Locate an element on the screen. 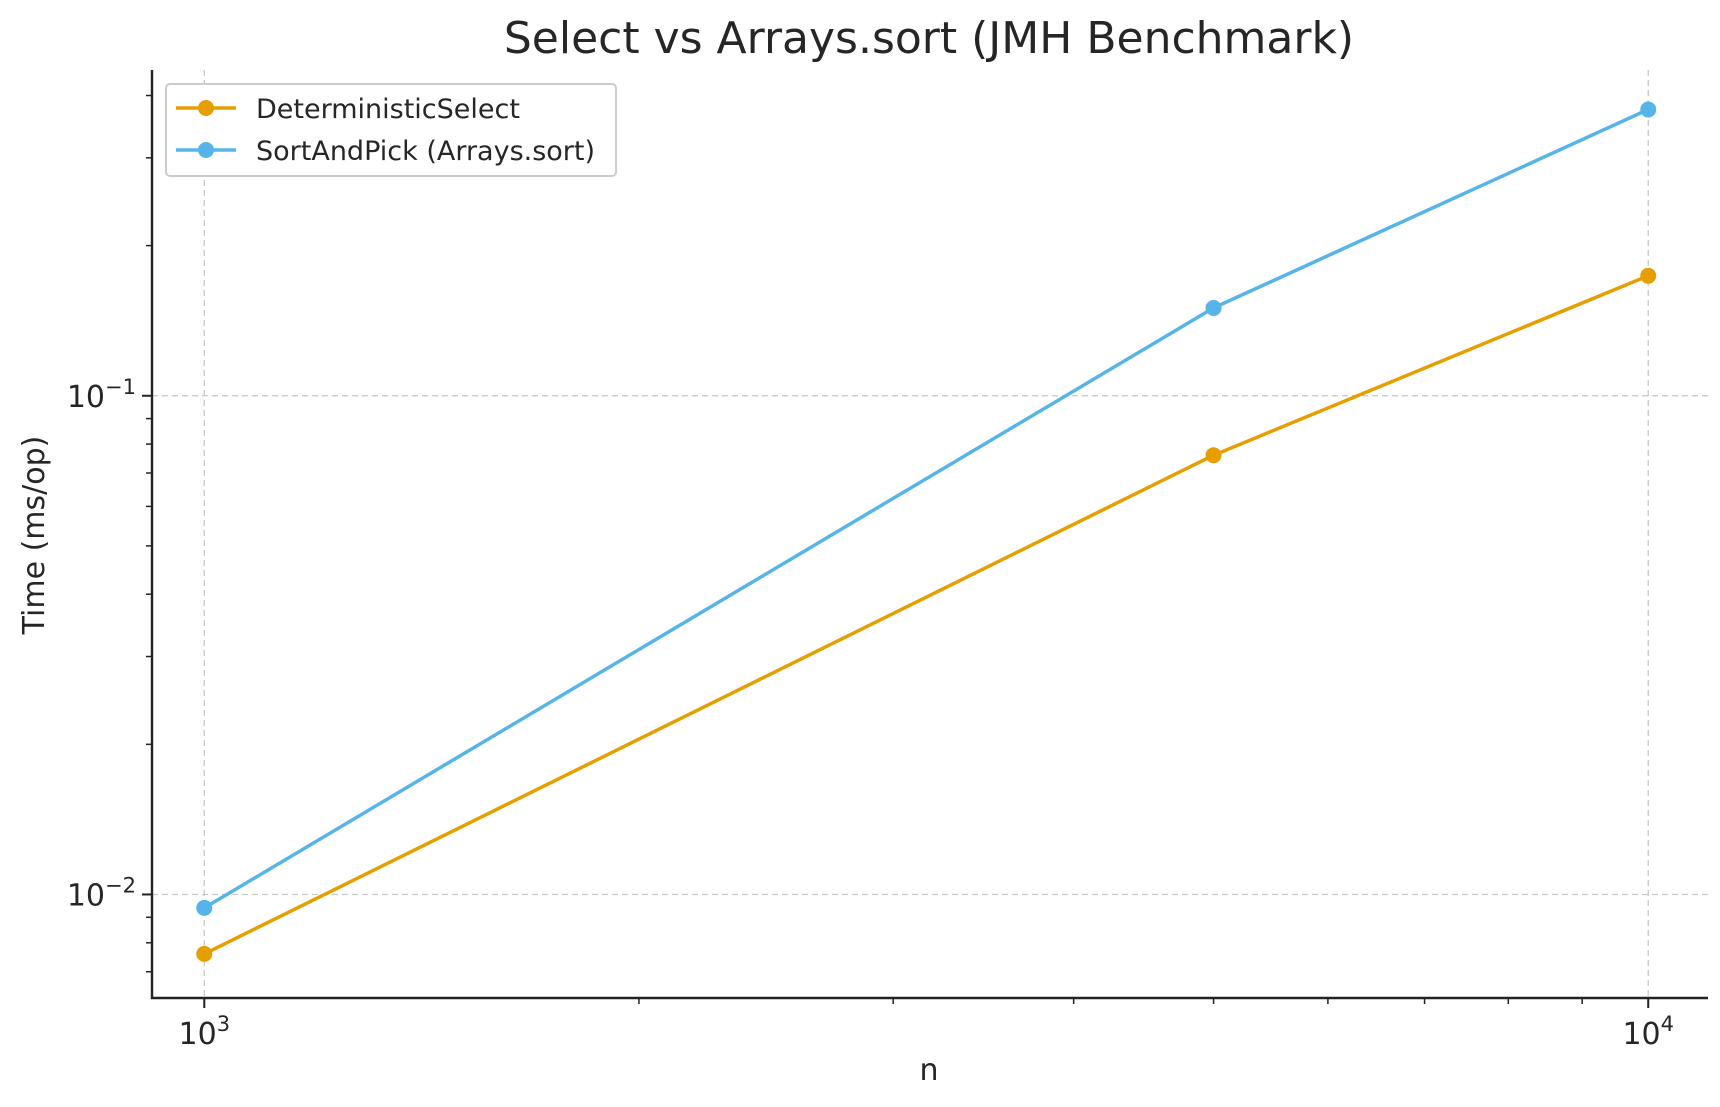  y-tick-label-1: 10⁻¹ is located at coordinates (101, 395).